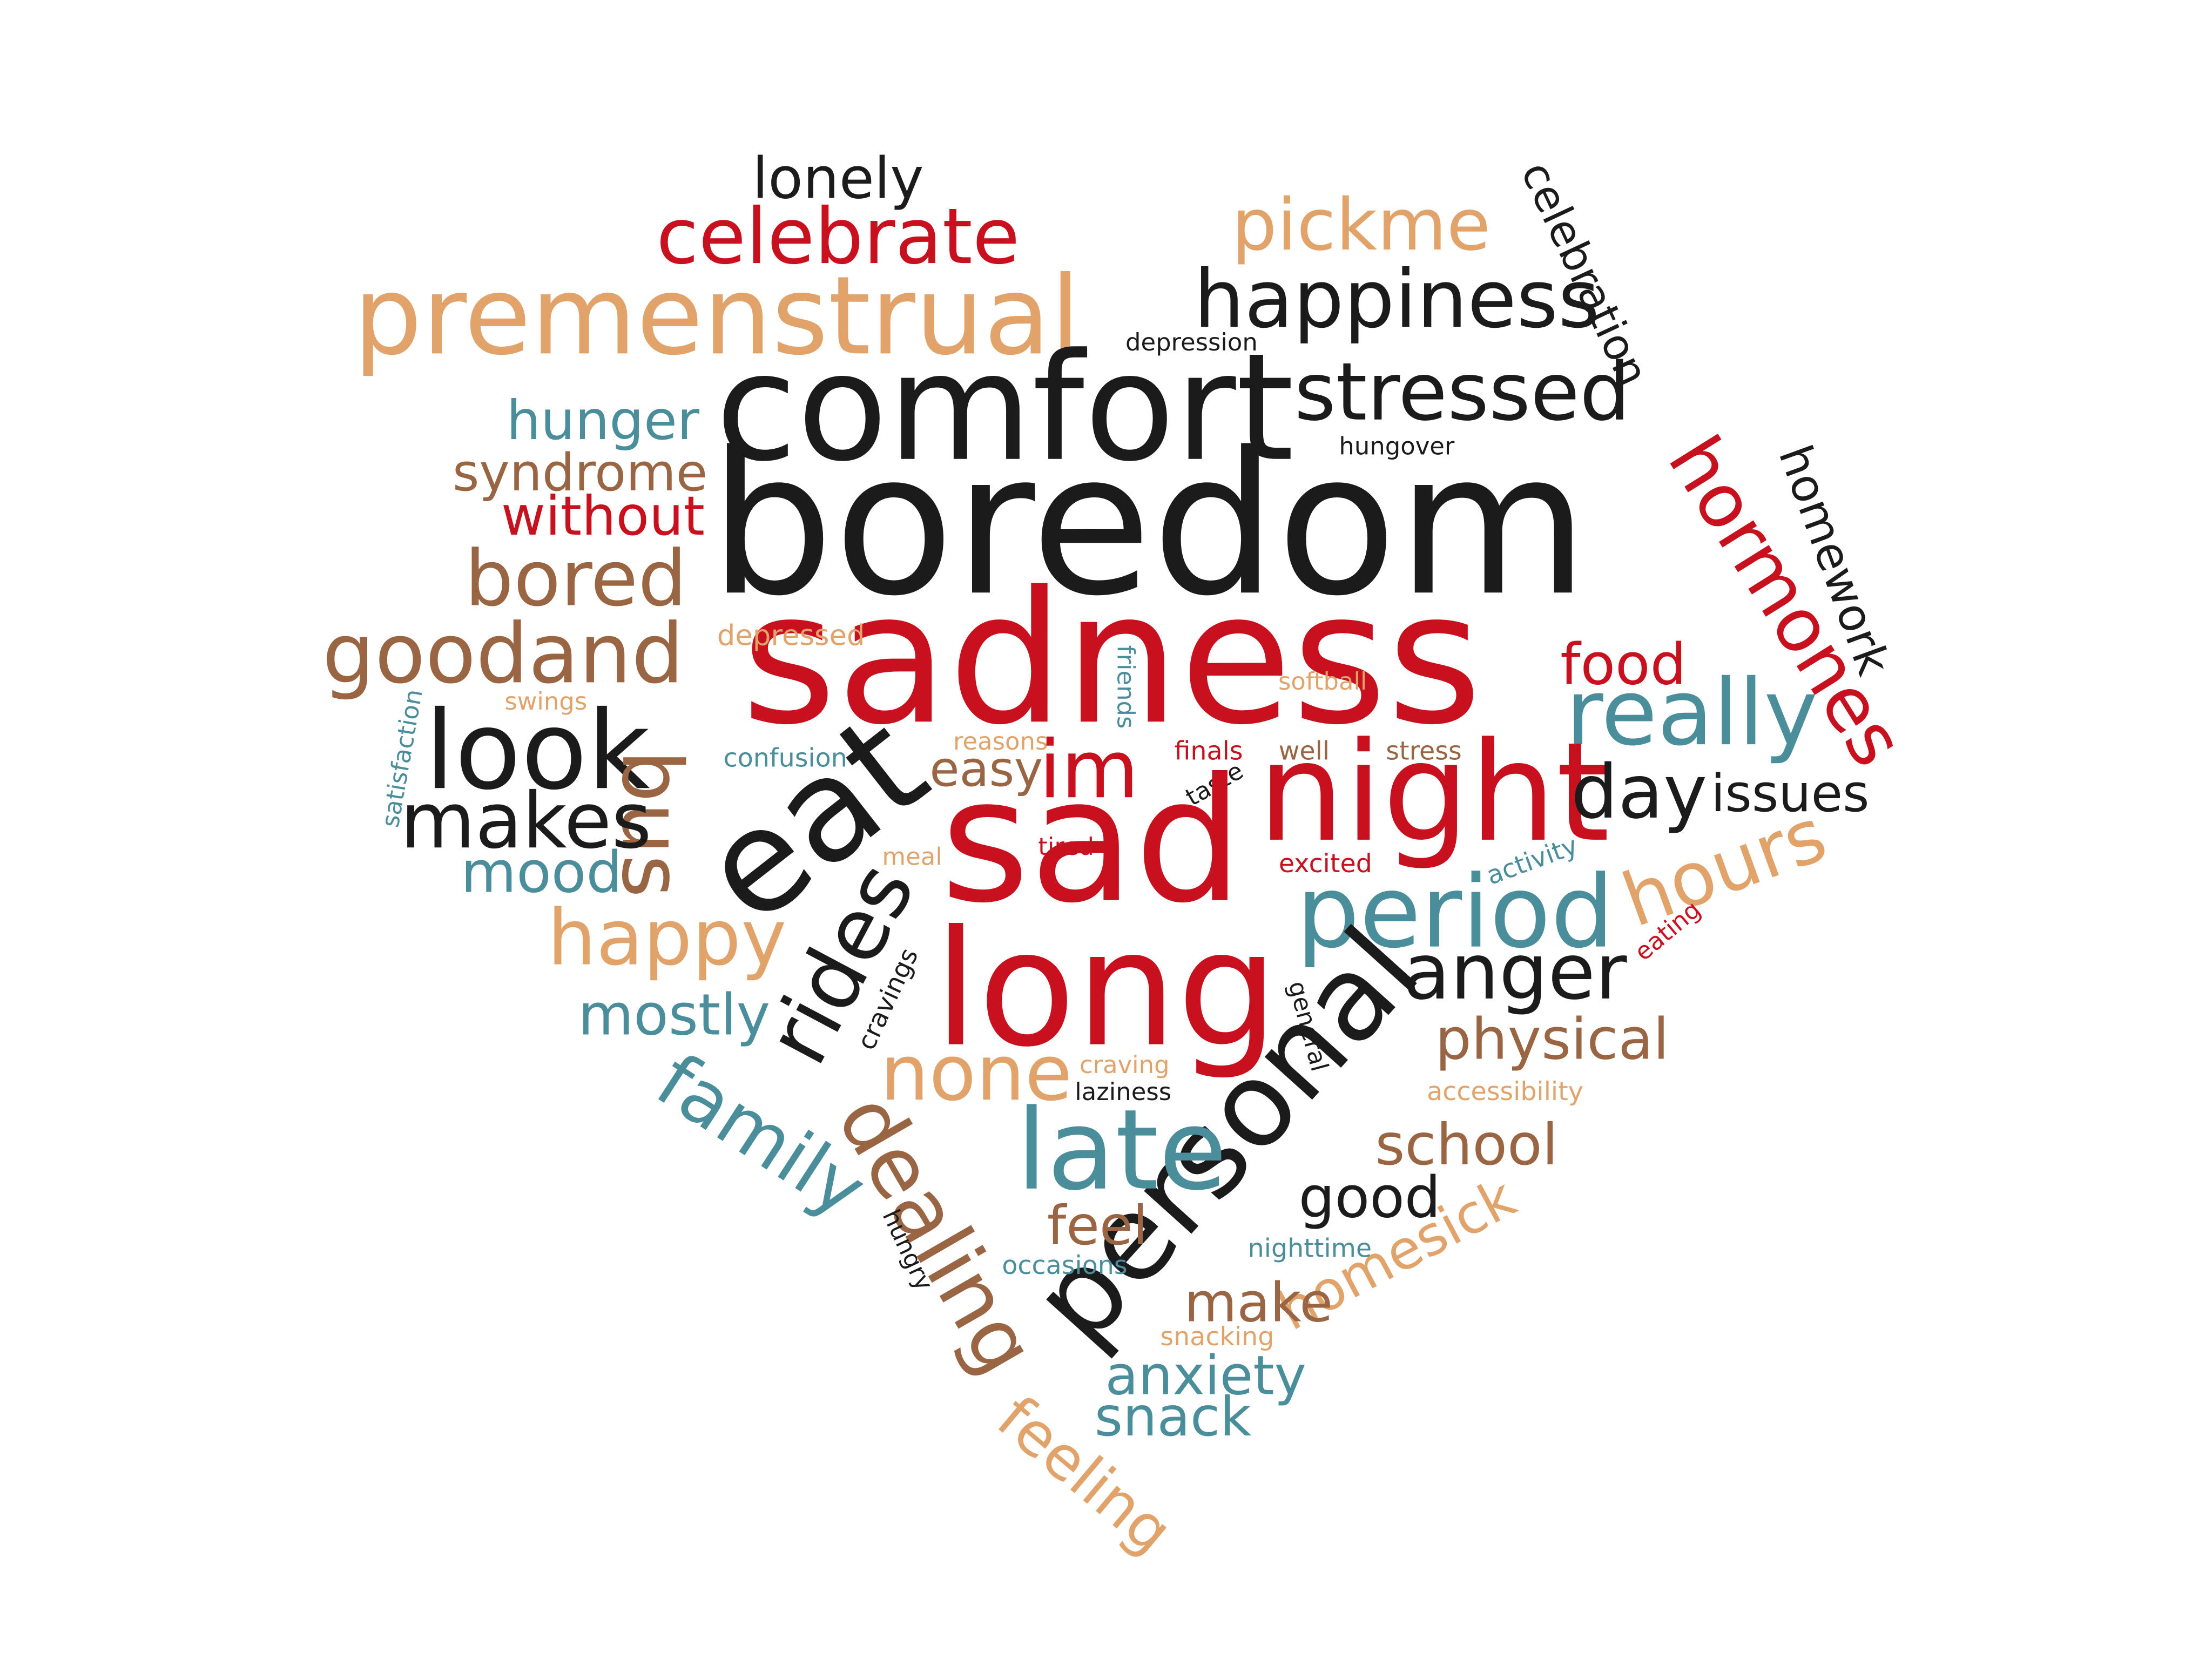  Describe the element at coordinates (1005, 407) in the screenshot. I see `word-comfort: comfort` at that location.